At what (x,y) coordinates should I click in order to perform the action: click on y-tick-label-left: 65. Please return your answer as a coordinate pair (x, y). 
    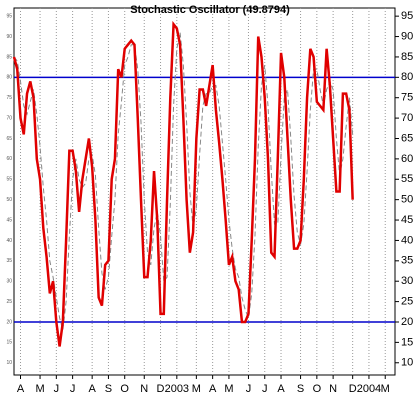
    Looking at the image, I should click on (9, 139).